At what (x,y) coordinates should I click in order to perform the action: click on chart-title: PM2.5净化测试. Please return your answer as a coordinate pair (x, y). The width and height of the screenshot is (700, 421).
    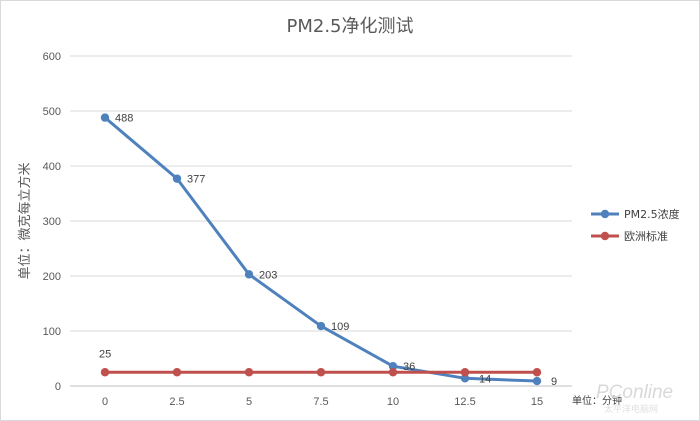
    Looking at the image, I should click on (349, 26).